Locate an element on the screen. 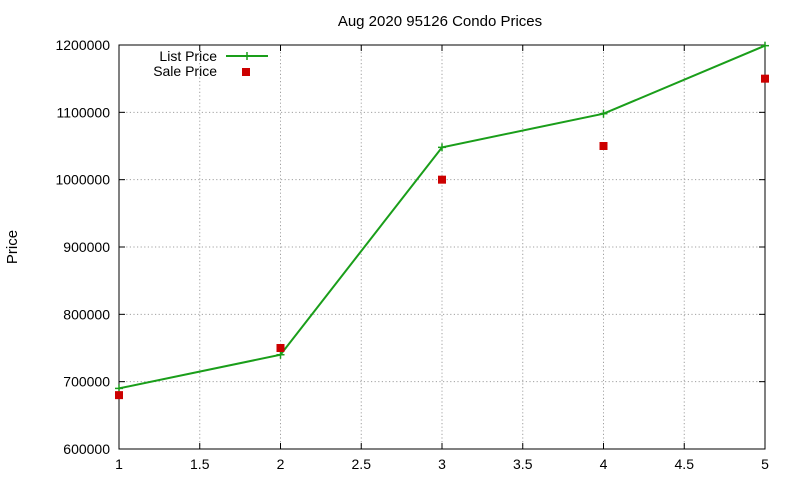 The height and width of the screenshot is (480, 800). x-tick-label: 4 is located at coordinates (604, 464).